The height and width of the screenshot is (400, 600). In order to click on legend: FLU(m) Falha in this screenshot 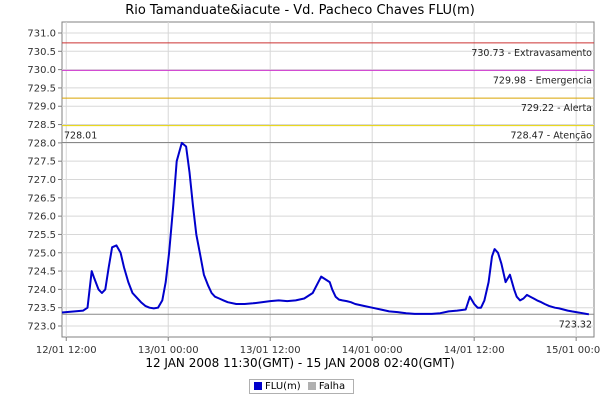, I will do `click(302, 386)`.